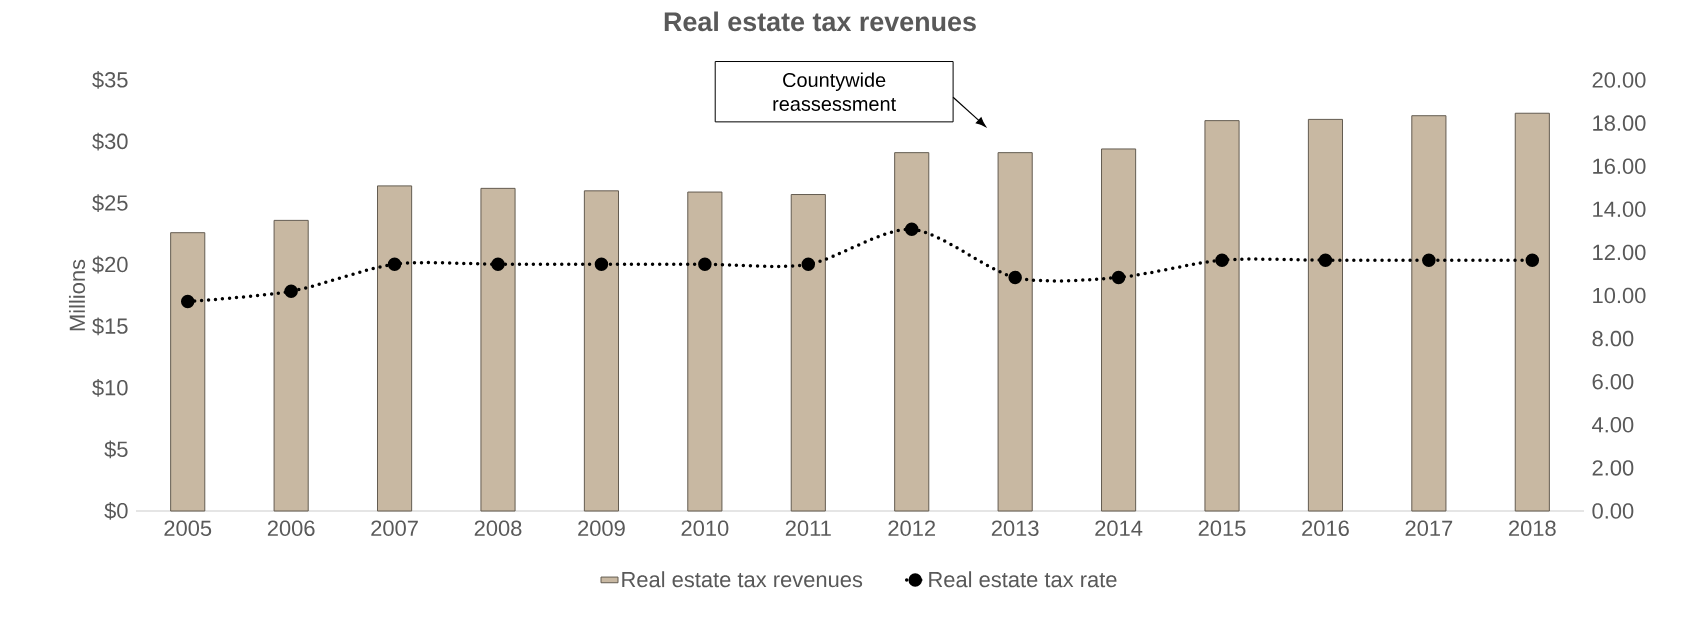 The image size is (1707, 620). What do you see at coordinates (1619, 209) in the screenshot?
I see `y2-tick-label: 14.00` at bounding box center [1619, 209].